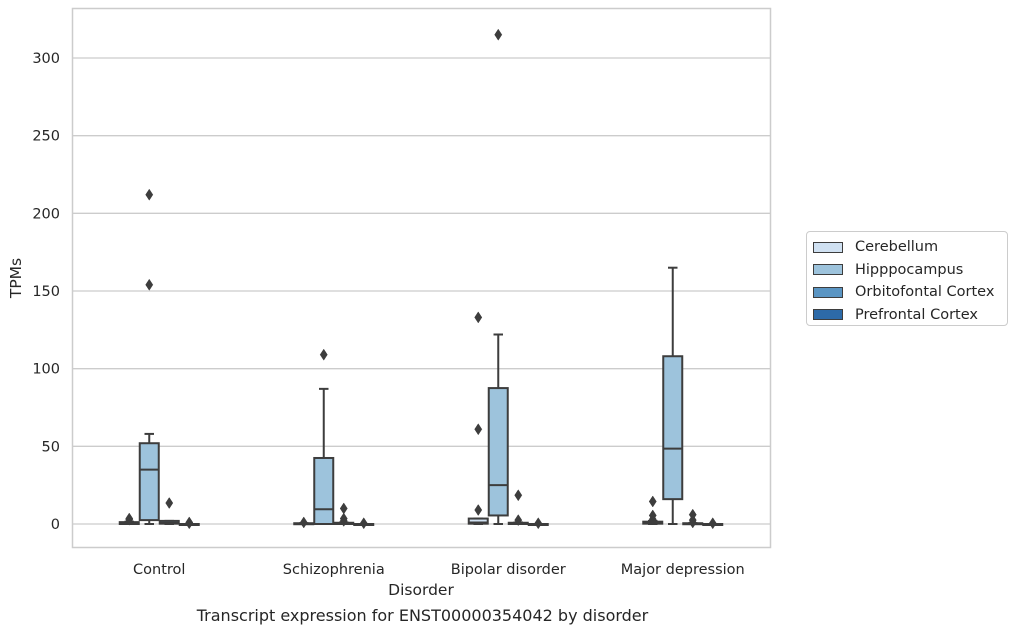 This screenshot has width=1019, height=634. What do you see at coordinates (925, 292) in the screenshot?
I see `legend-label: Orbitofontal Cortex` at bounding box center [925, 292].